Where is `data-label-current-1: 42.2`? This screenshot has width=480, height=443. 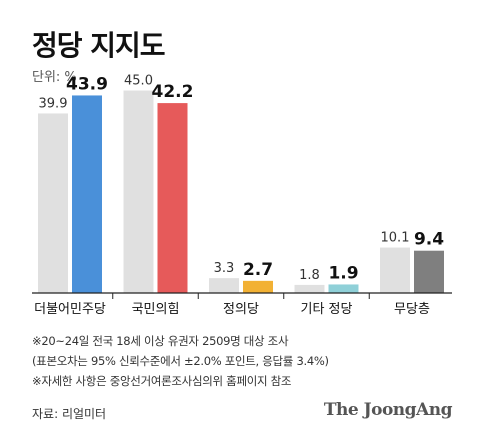 data-label-current-1: 42.2 is located at coordinates (173, 92).